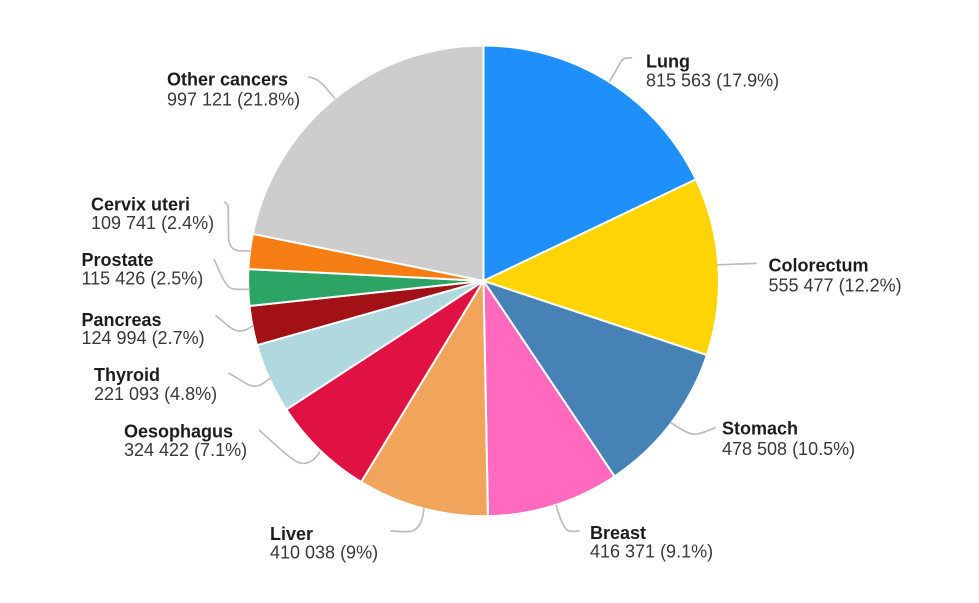  Describe the element at coordinates (152, 223) in the screenshot. I see `svg-text: 109 741 (2.4%)` at that location.